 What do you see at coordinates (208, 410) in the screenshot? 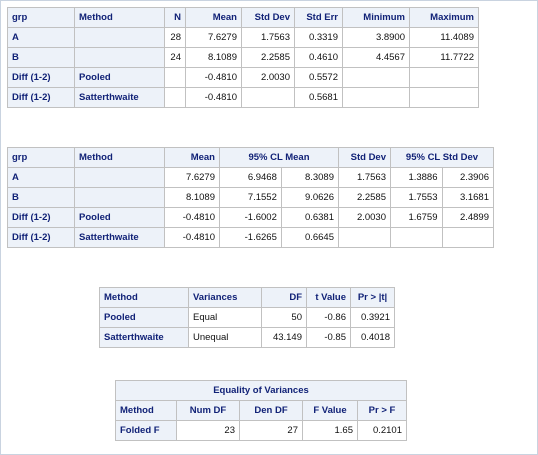
I see `col-num-df: Num DF` at bounding box center [208, 410].